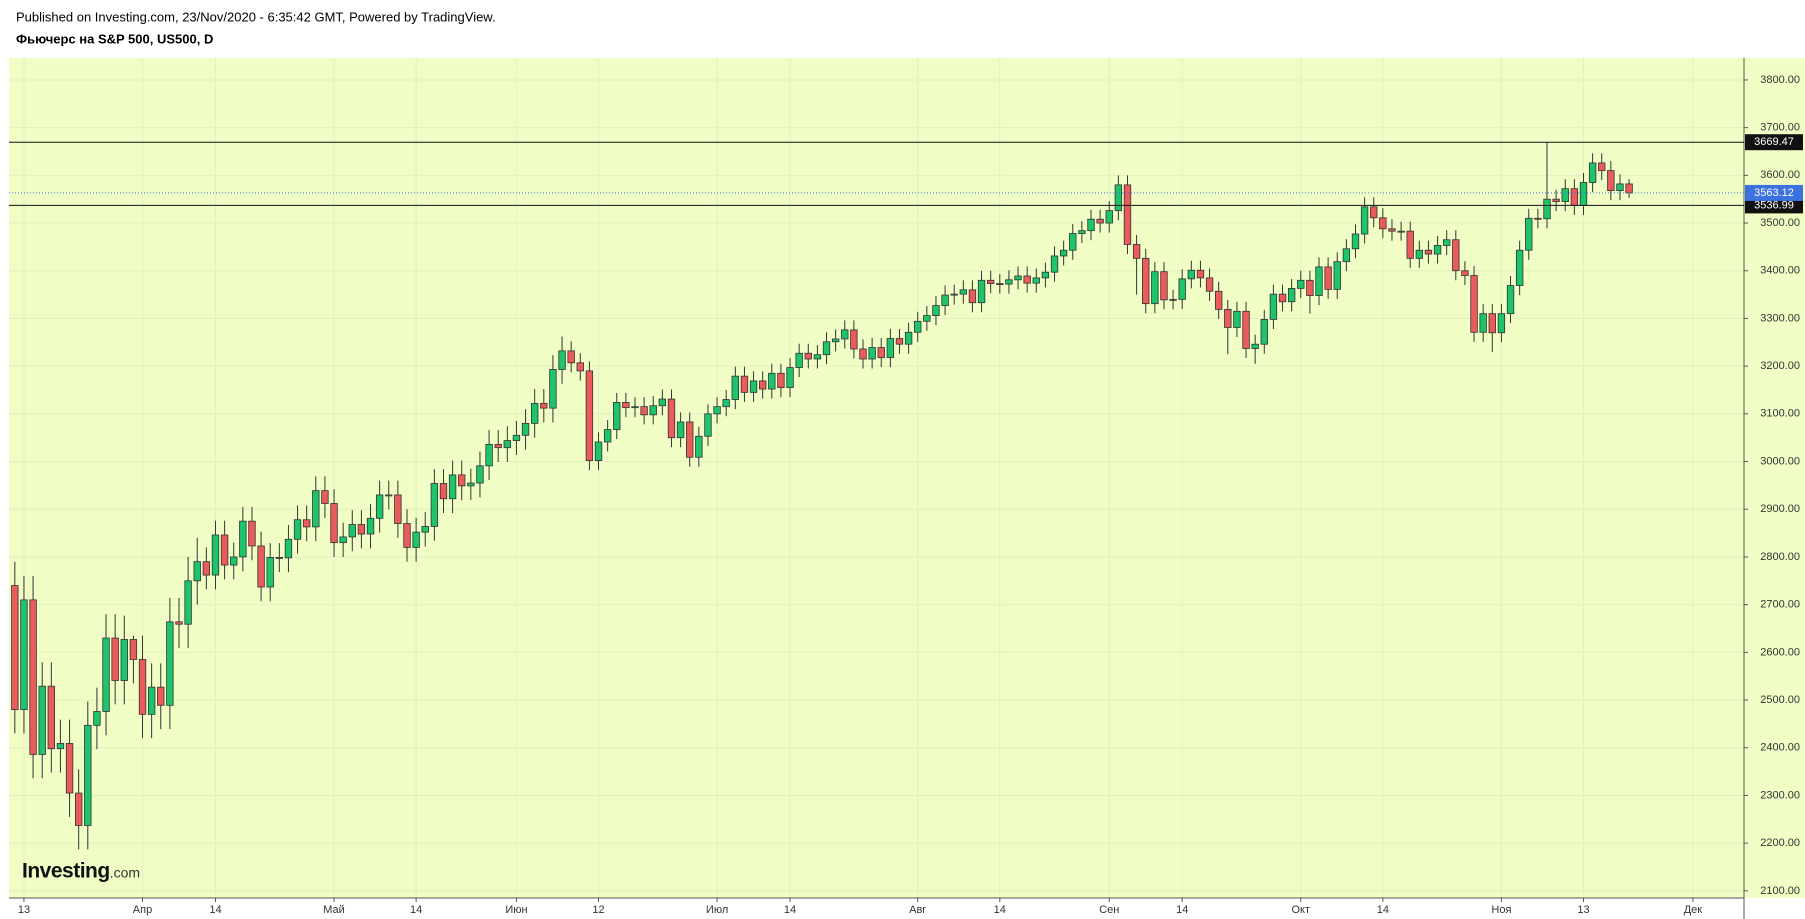  Describe the element at coordinates (917, 910) in the screenshot. I see `x-tick-label: Авг` at that location.